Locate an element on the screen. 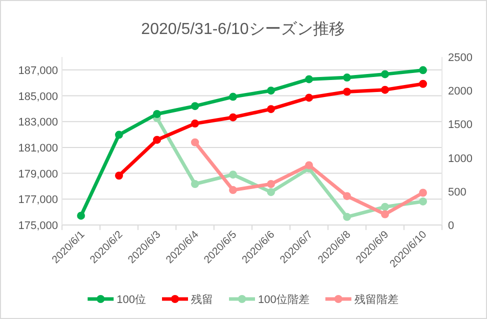 The width and height of the screenshot is (487, 319). legend-label: 100位階差 is located at coordinates (284, 300).